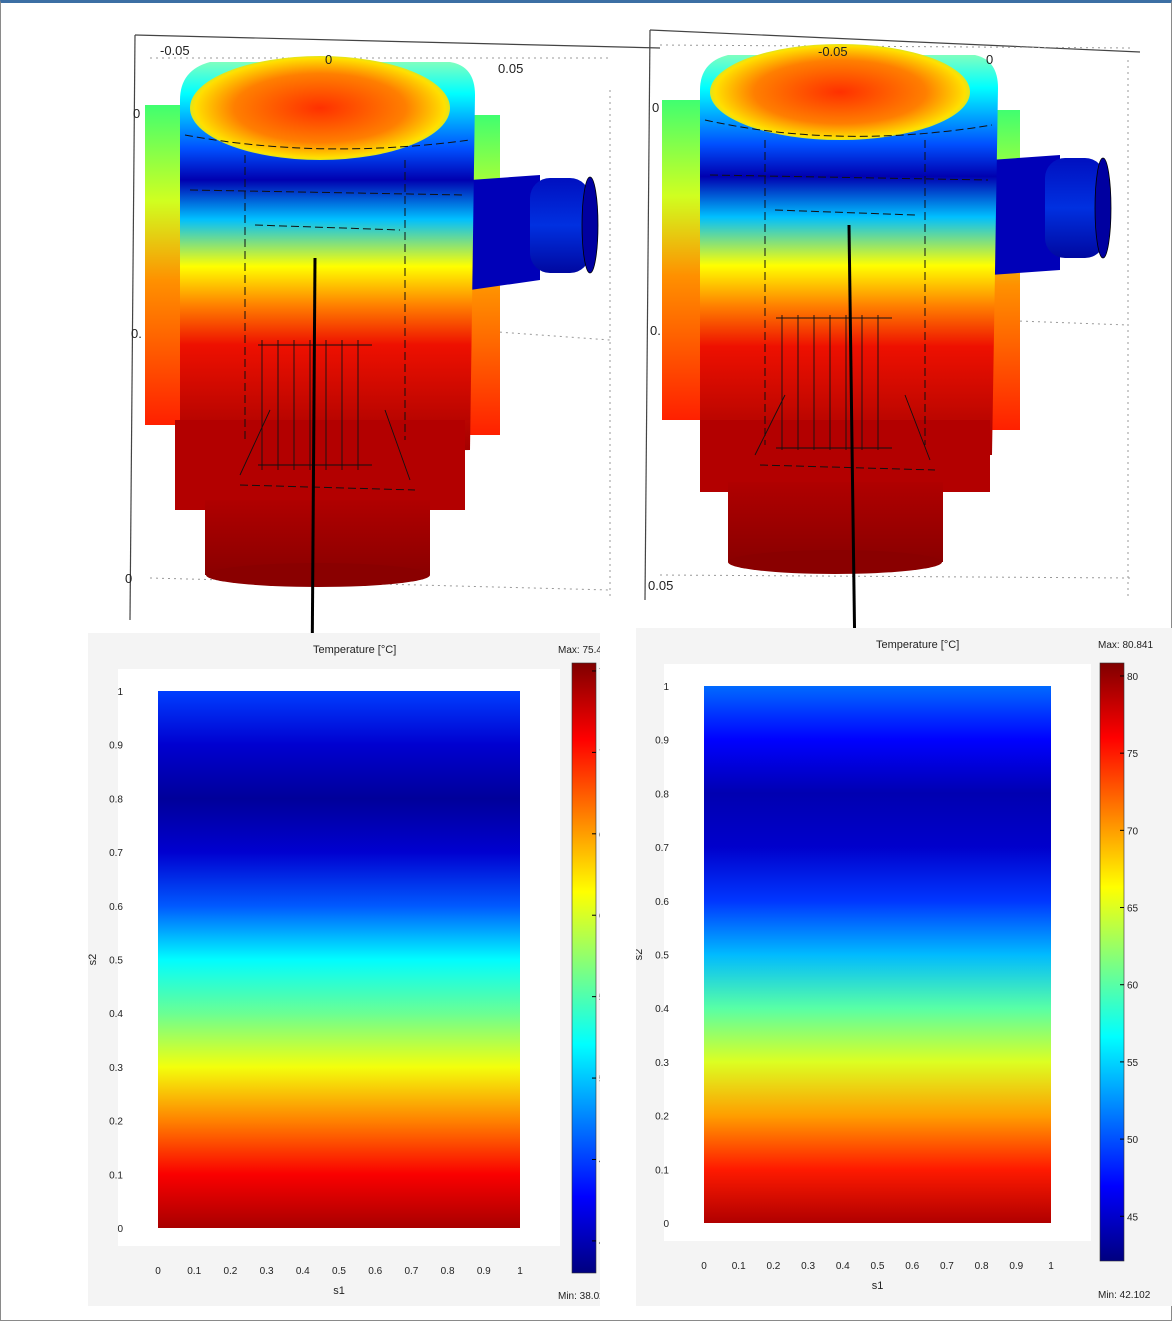  Describe the element at coordinates (660, 585) in the screenshot. I see `axis-label-left-bottom: 0.05` at that location.